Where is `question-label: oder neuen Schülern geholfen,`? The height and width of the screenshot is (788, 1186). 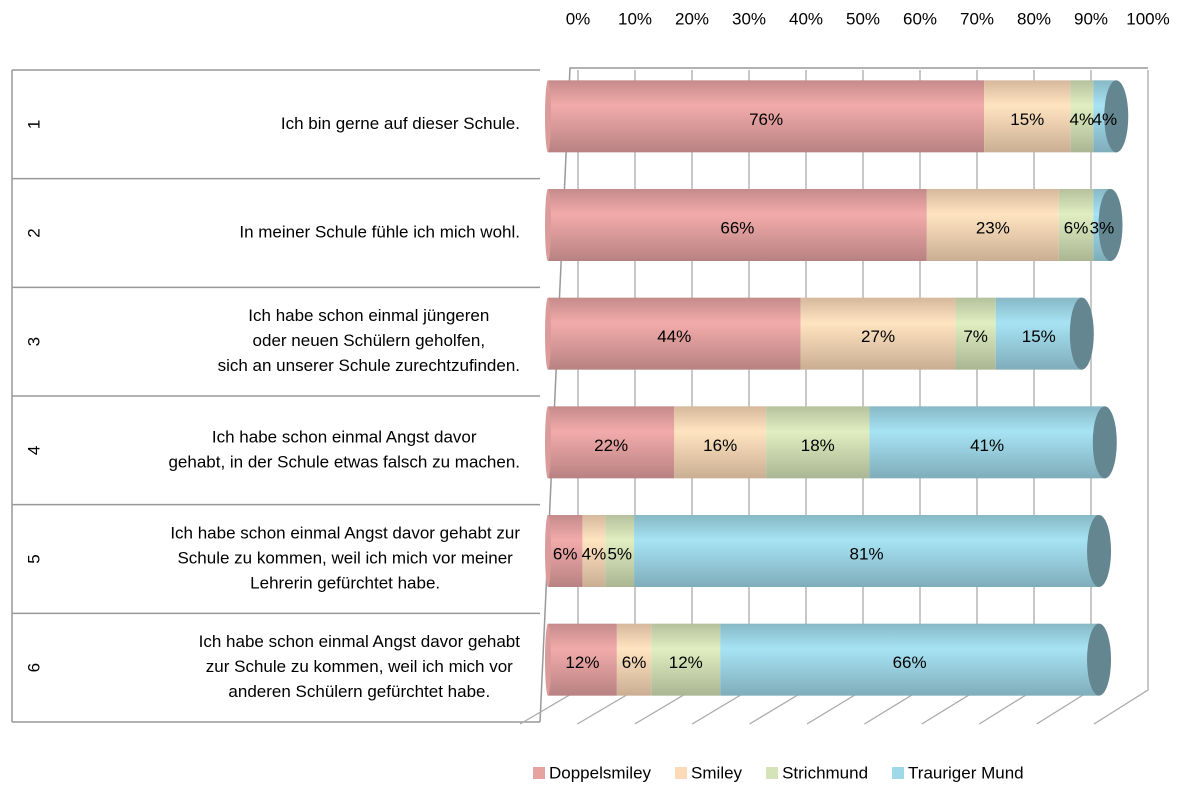 question-label: oder neuen Schülern geholfen, is located at coordinates (369, 340).